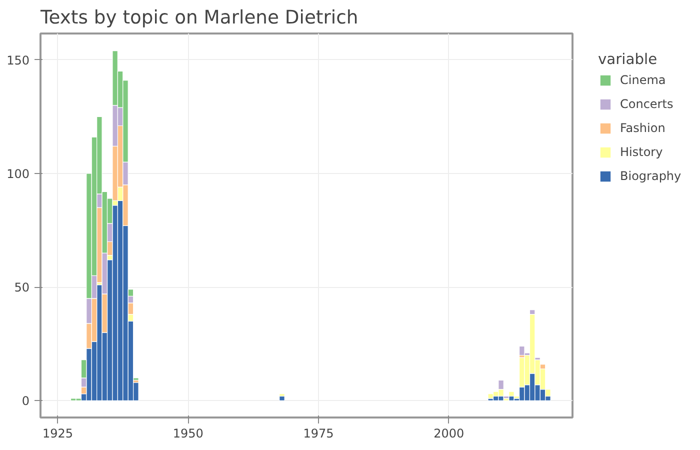 The width and height of the screenshot is (700, 450). Describe the element at coordinates (651, 176) in the screenshot. I see `legend-label: Biography` at that location.